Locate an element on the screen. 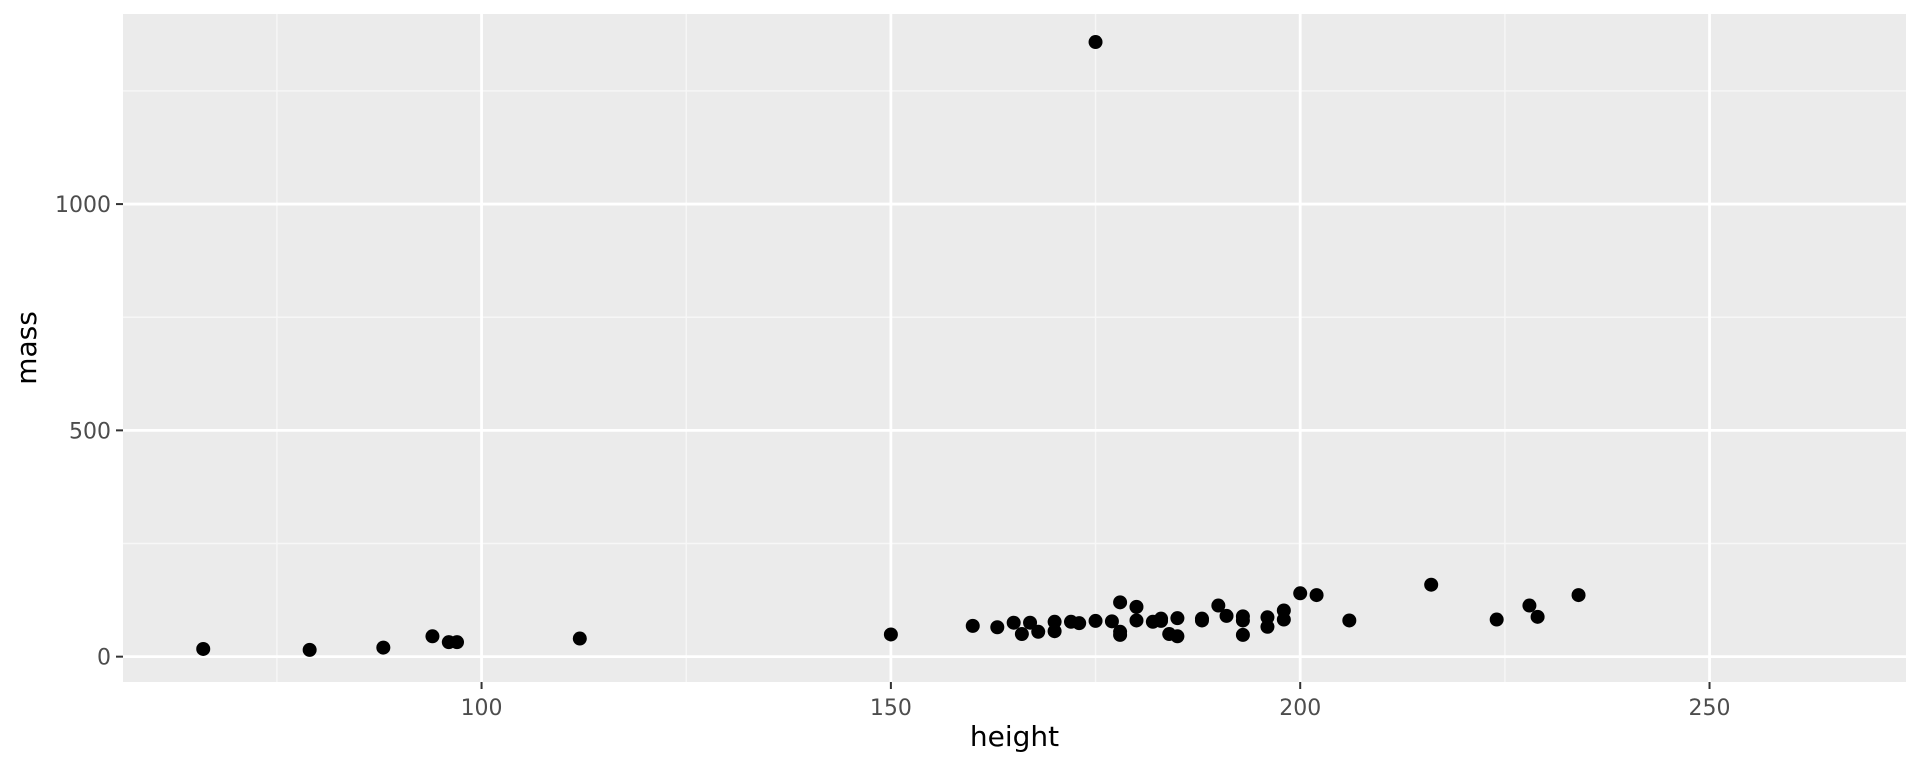 The width and height of the screenshot is (1920, 772). x-tick-label: 100 is located at coordinates (482, 708).